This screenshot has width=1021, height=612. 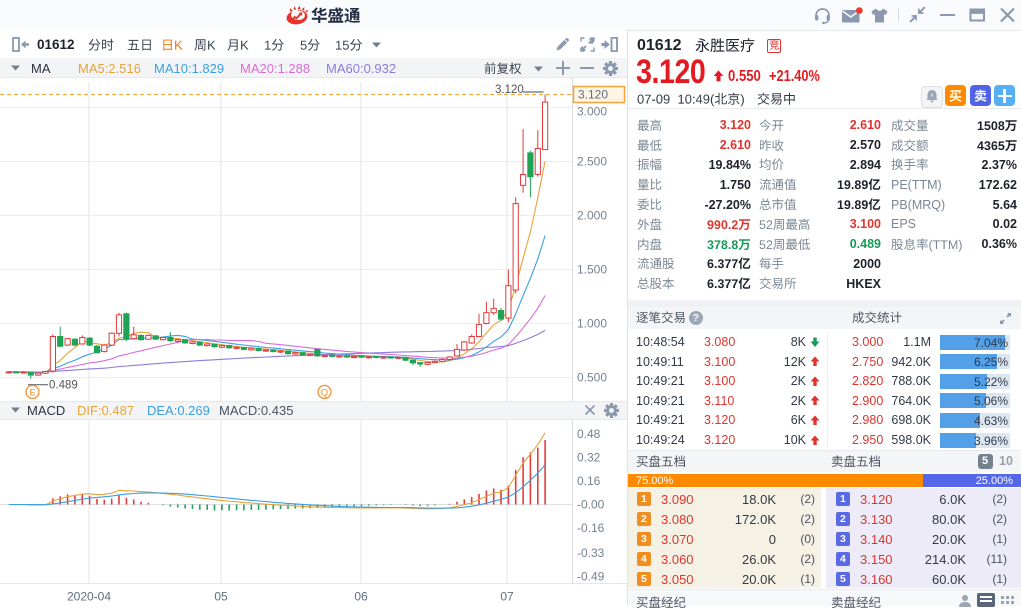 What do you see at coordinates (589, 457) in the screenshot?
I see `svg-text: 0.32` at bounding box center [589, 457].